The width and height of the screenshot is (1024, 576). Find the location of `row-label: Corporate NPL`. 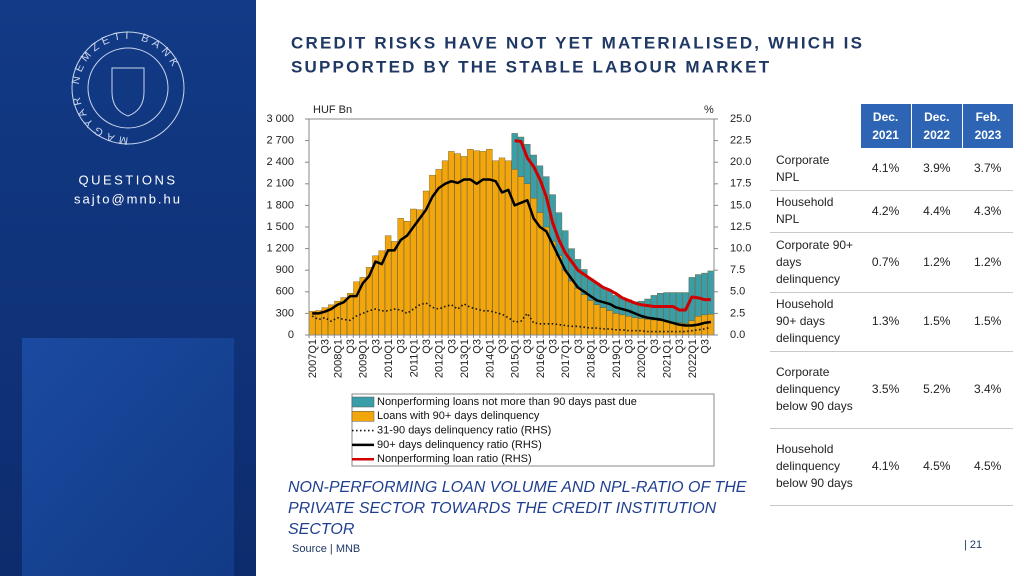

row-label: Corporate NPL is located at coordinates (815, 169).